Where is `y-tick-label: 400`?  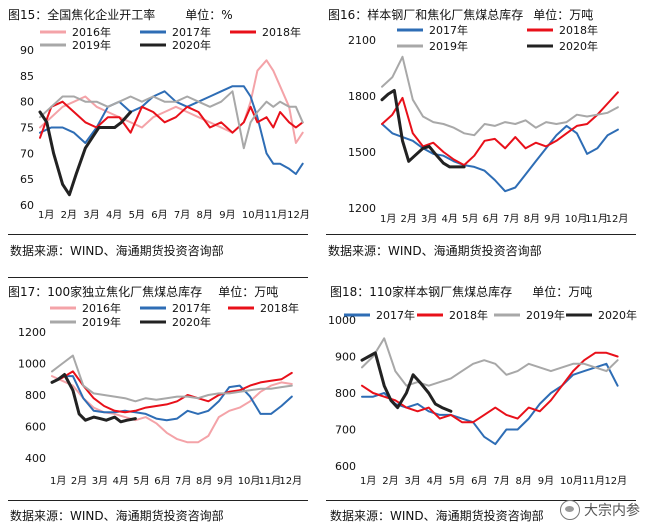
y-tick-label: 400 is located at coordinates (35, 458).